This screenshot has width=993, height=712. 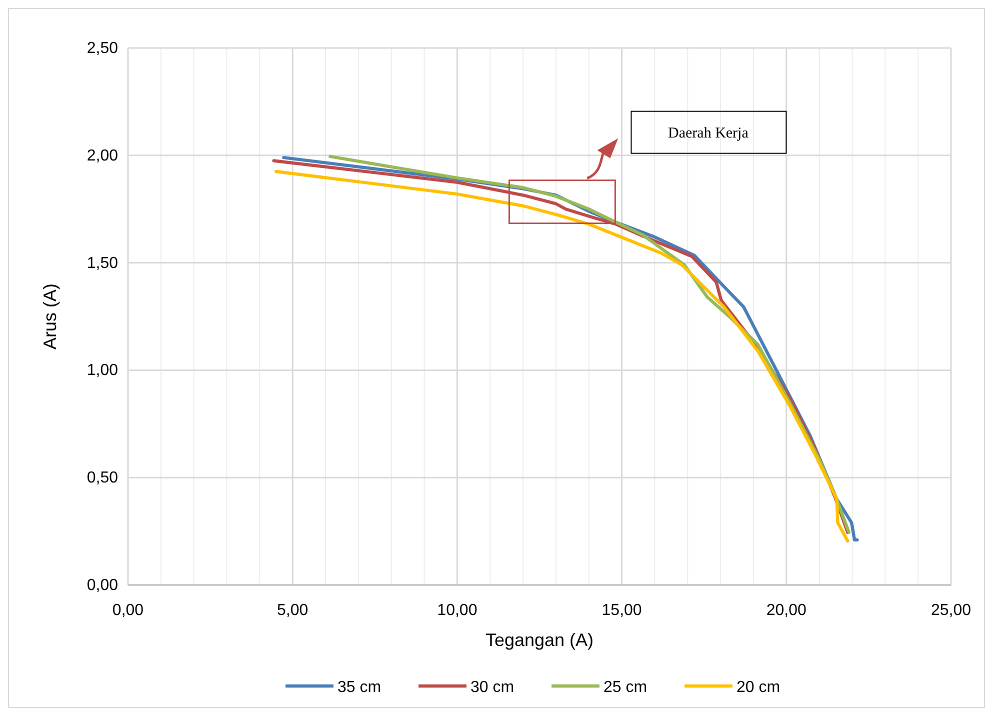 I want to click on annotation: Daerah Kerja, so click(x=708, y=133).